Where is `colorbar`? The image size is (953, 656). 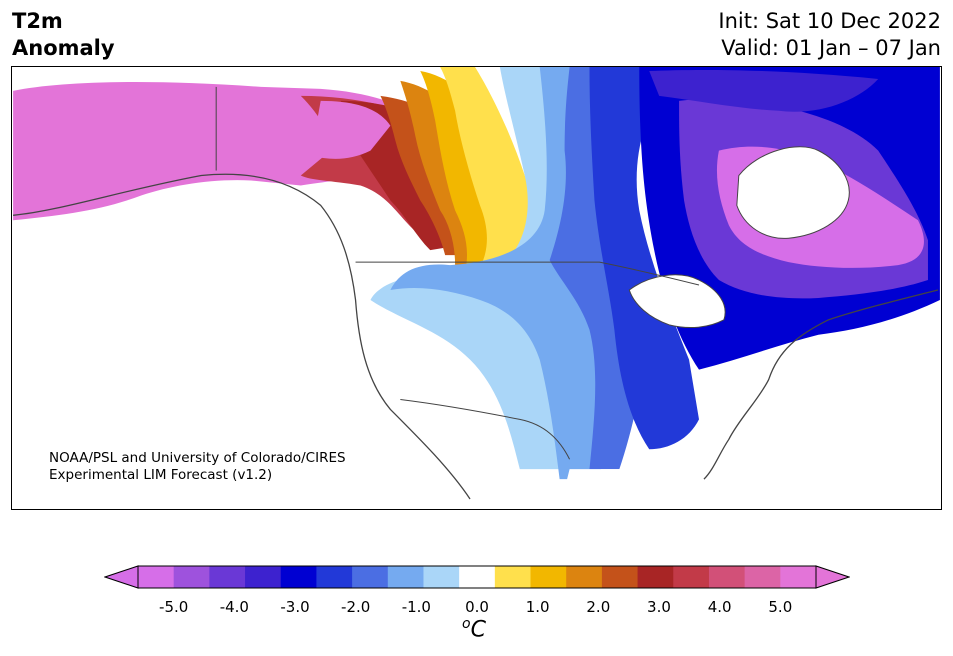 colorbar is located at coordinates (477, 579).